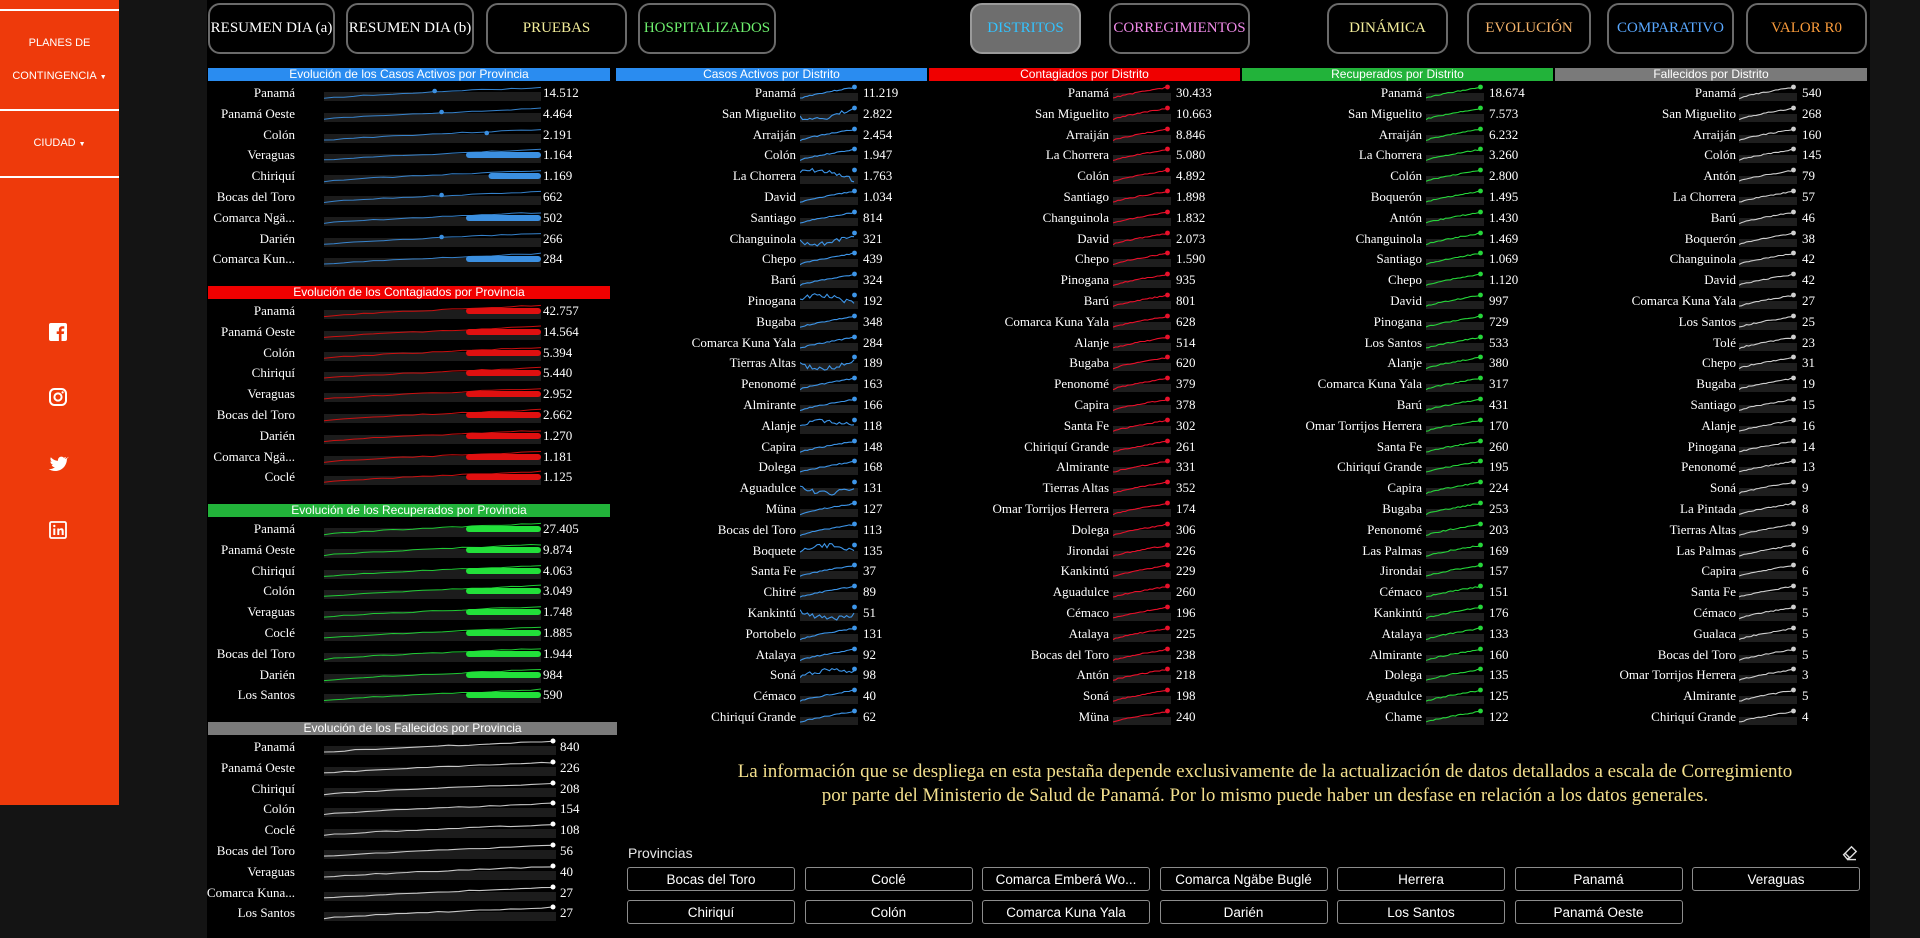  I want to click on district-row: Barú 324, so click(771, 280).